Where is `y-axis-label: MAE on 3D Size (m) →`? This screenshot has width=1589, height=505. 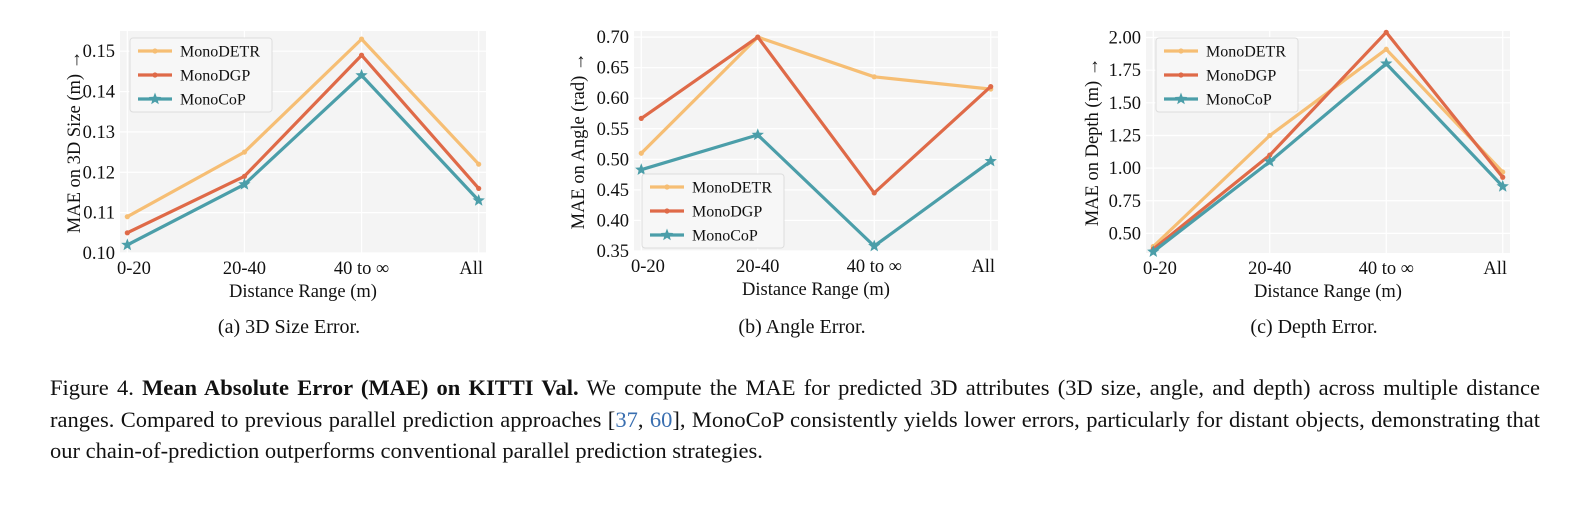 y-axis-label: MAE on 3D Size (m) → is located at coordinates (75, 142).